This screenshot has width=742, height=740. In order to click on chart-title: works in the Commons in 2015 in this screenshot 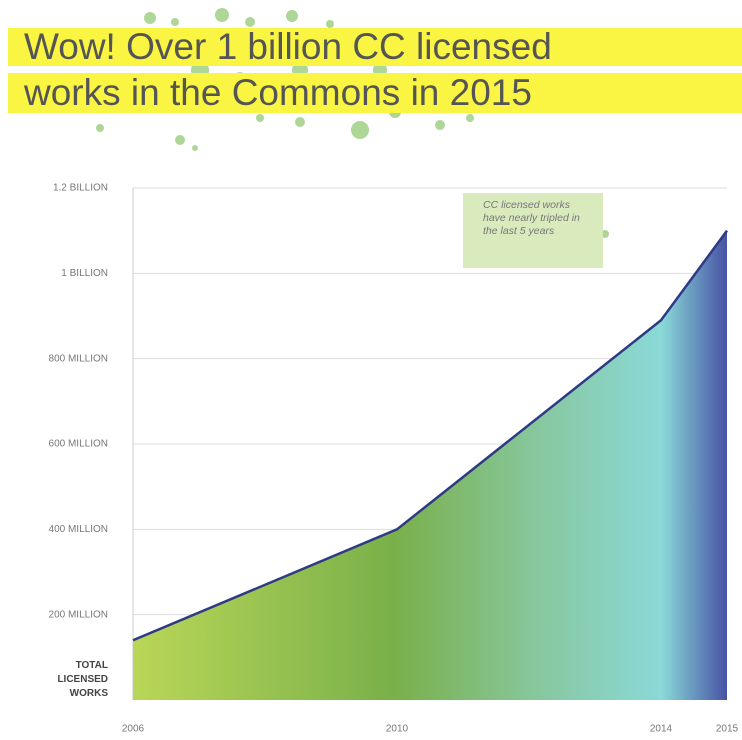, I will do `click(277, 92)`.